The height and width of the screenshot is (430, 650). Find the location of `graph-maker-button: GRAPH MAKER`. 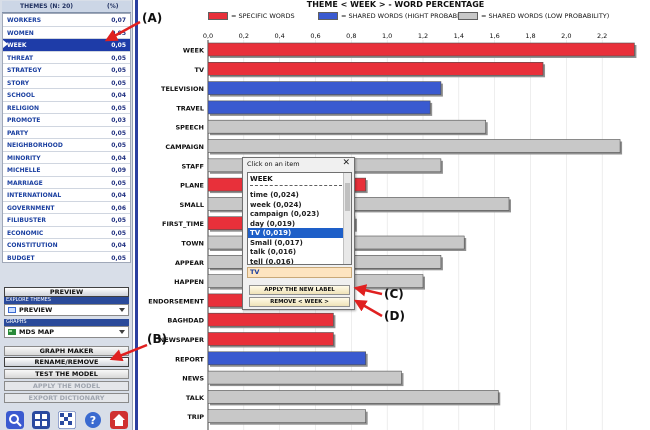

graph-maker-button: GRAPH MAKER is located at coordinates (66, 351).